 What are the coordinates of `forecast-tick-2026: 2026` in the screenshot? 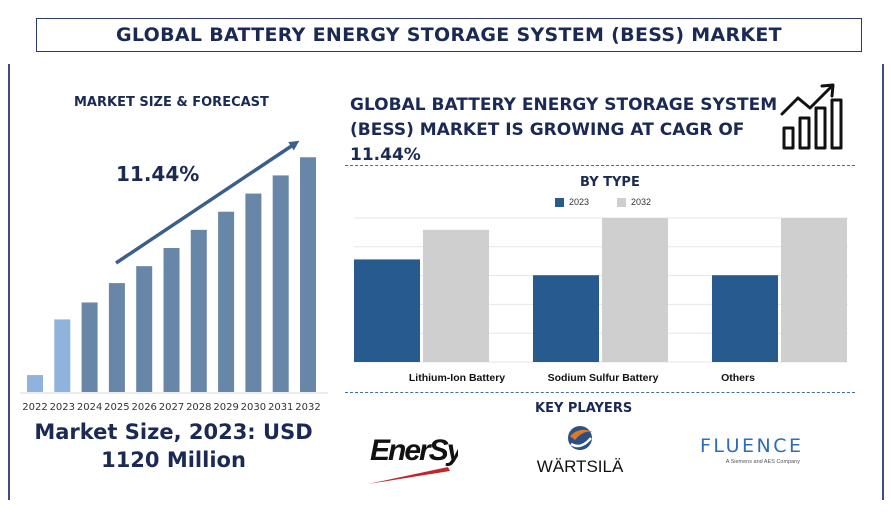 It's located at (143, 407).